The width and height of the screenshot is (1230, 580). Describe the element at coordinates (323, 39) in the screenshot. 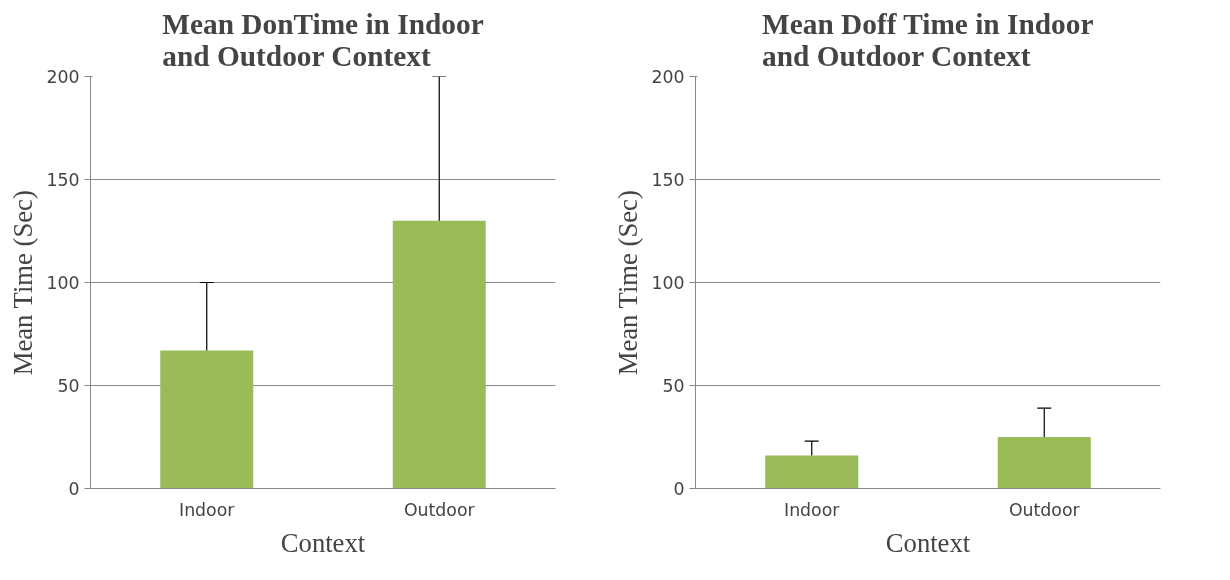

I see `chart-title: Mean DonTime in Indoor and Outdoor Context` at that location.